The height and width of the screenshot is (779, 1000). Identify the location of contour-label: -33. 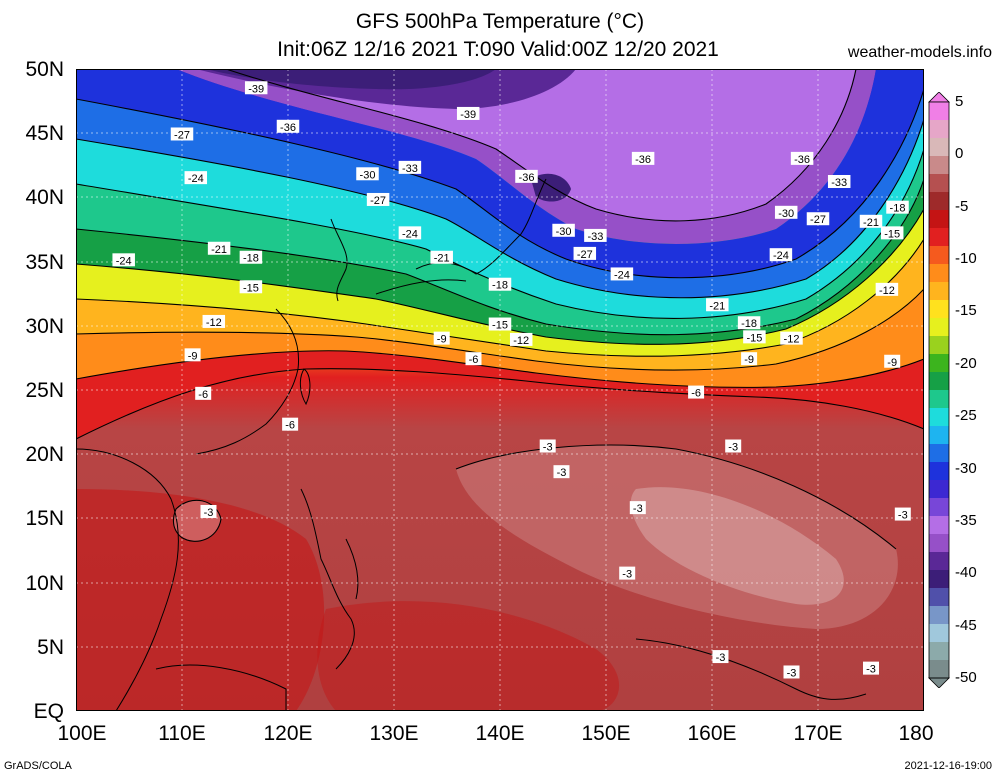
(839, 183).